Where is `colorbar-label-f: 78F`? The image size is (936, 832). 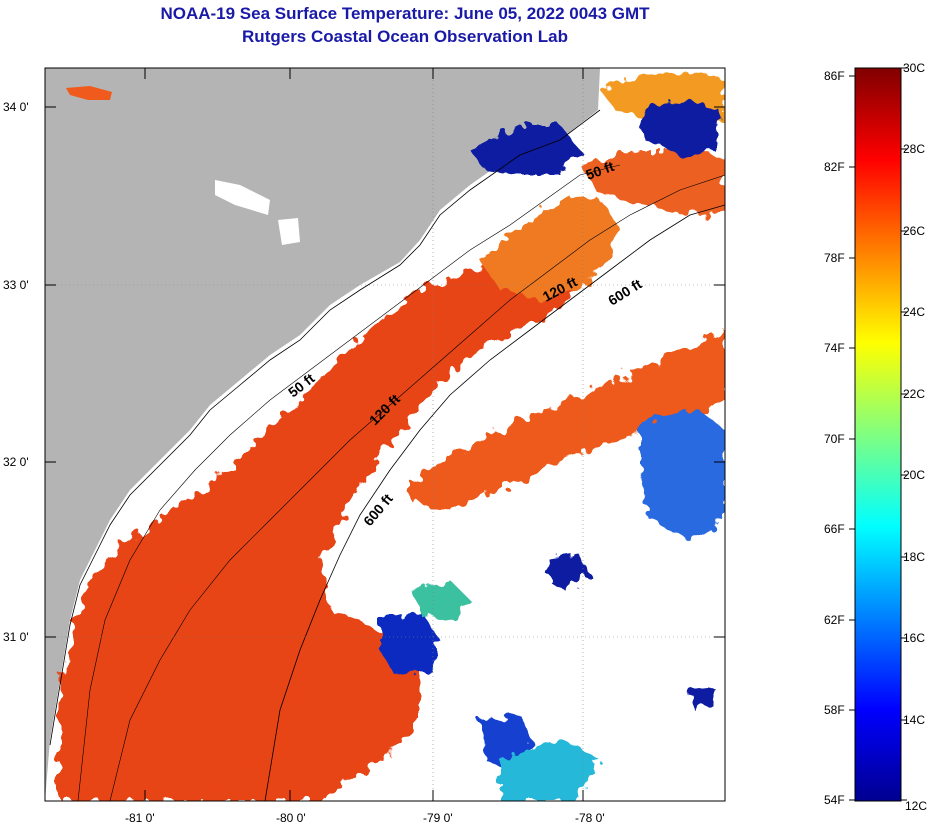 colorbar-label-f: 78F is located at coordinates (834, 258).